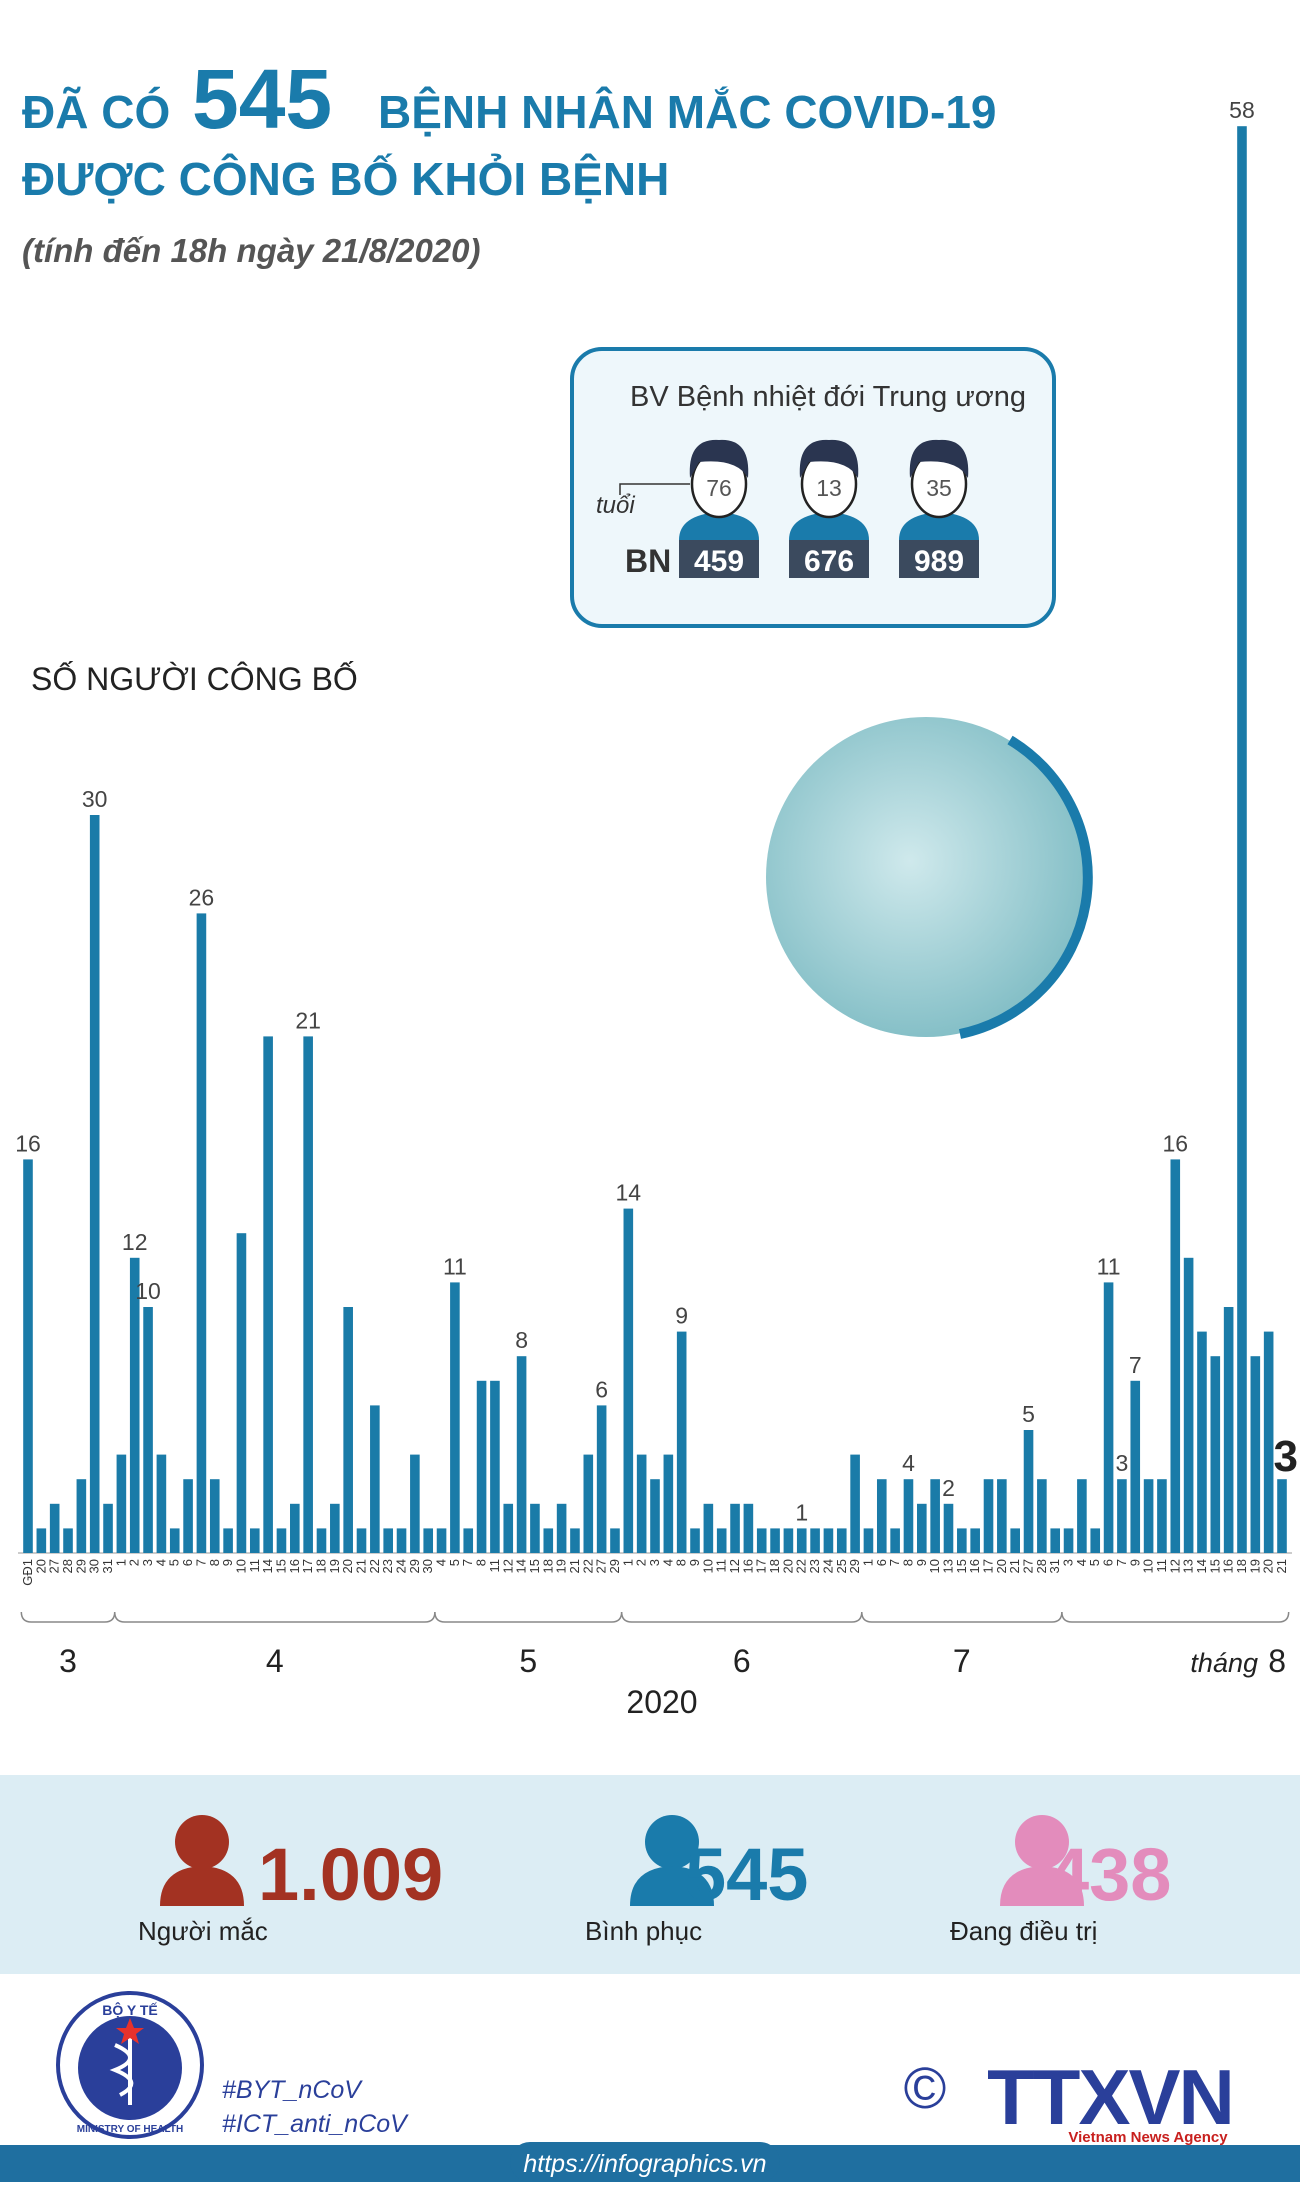  What do you see at coordinates (561, 1566) in the screenshot?
I see `x-tick-label: 19` at bounding box center [561, 1566].